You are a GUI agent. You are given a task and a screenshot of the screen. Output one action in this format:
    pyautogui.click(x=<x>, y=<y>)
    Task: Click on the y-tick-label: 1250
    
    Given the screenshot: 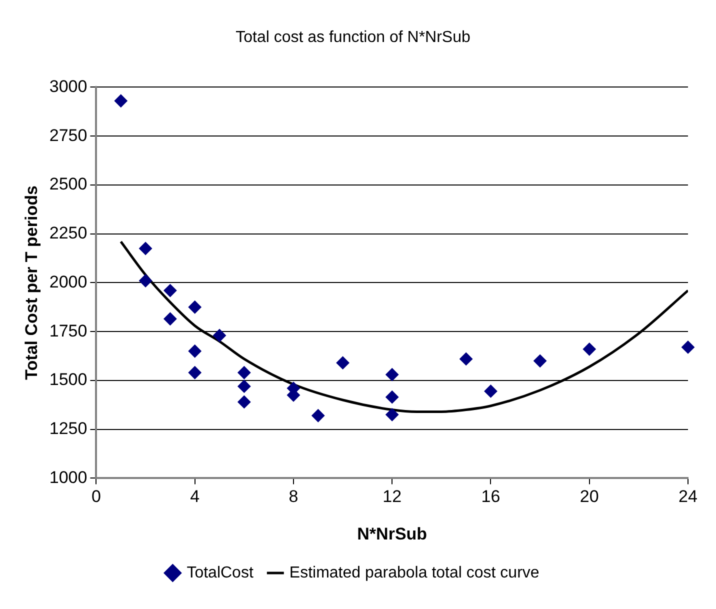 What is the action you would take?
    pyautogui.click(x=68, y=428)
    